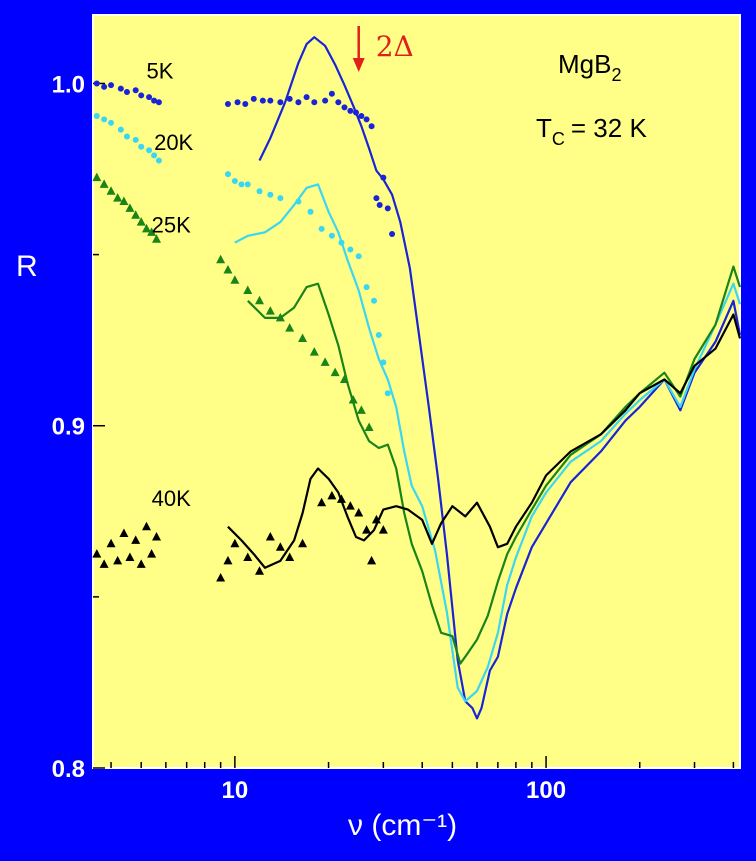 Image resolution: width=756 pixels, height=861 pixels. I want to click on y-tick-label: 0.9, so click(68, 427).